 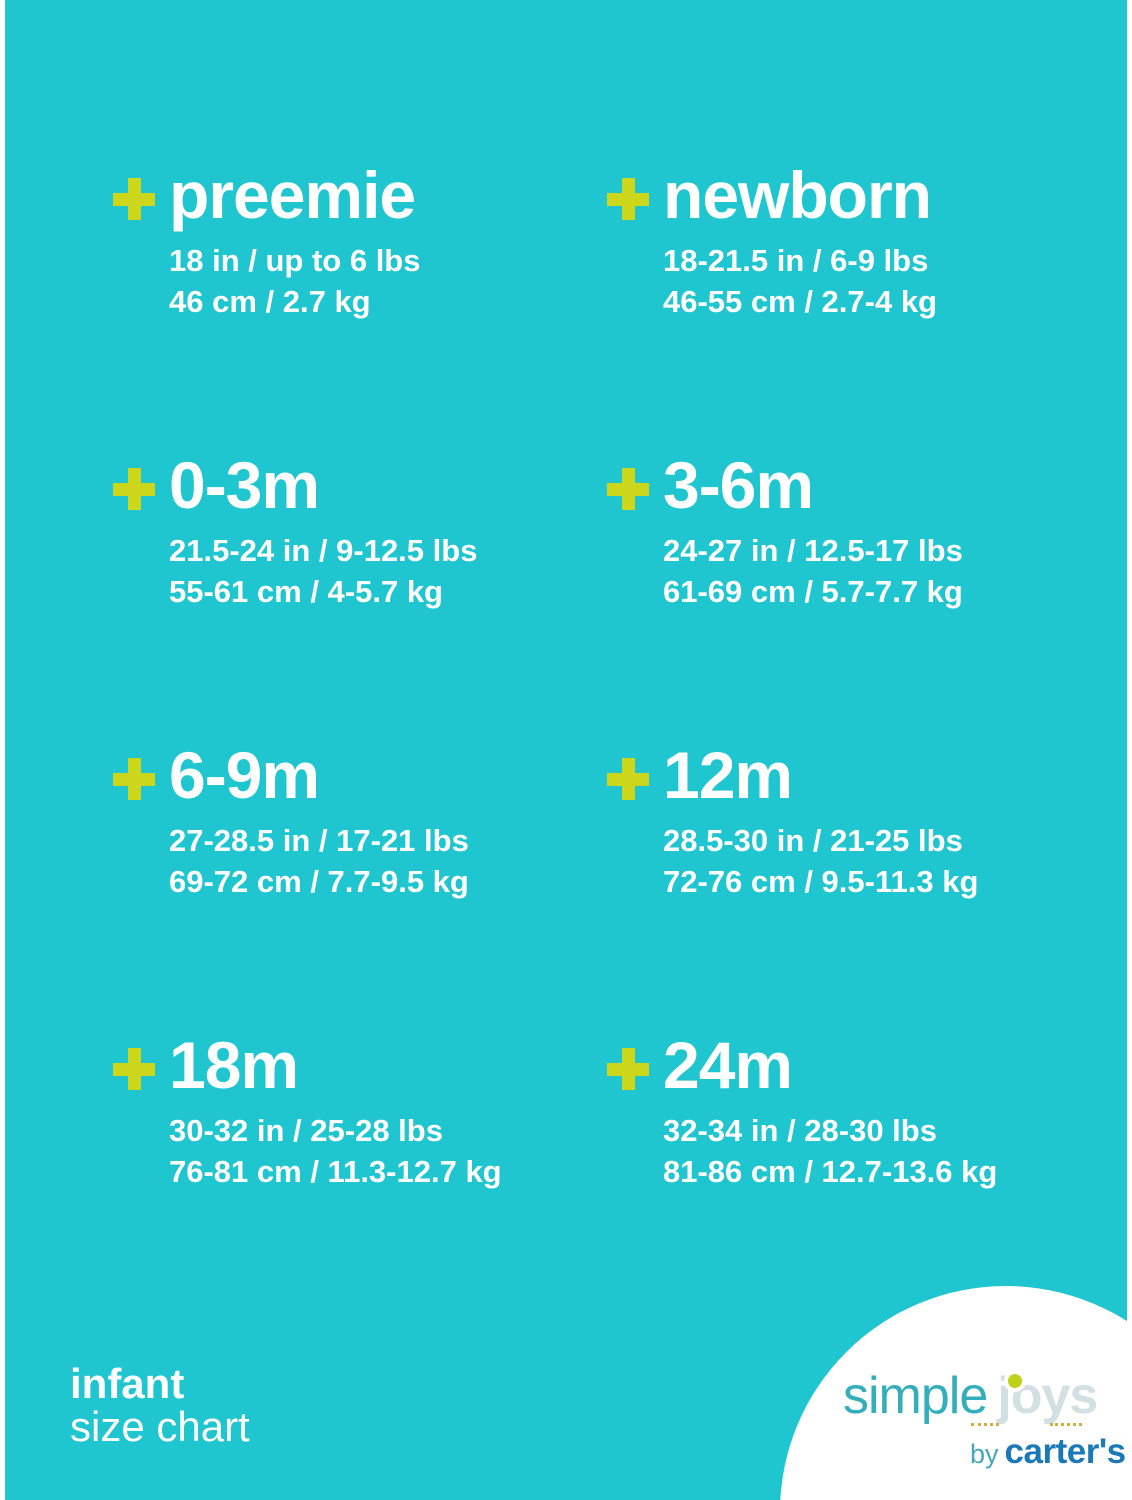 I want to click on size-name: 12m, so click(x=728, y=775).